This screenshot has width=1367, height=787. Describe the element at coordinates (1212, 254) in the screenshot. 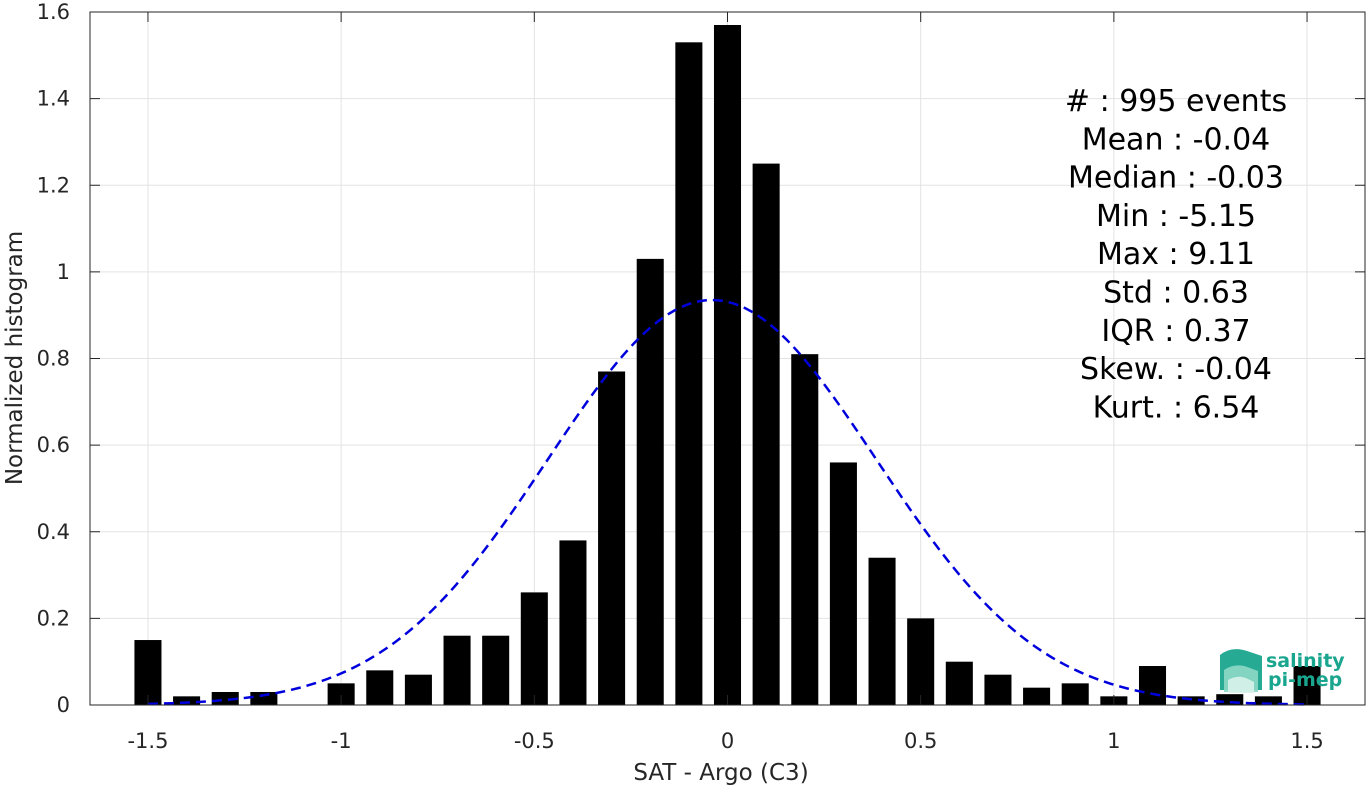

I see `stat-value: : 9.11` at that location.